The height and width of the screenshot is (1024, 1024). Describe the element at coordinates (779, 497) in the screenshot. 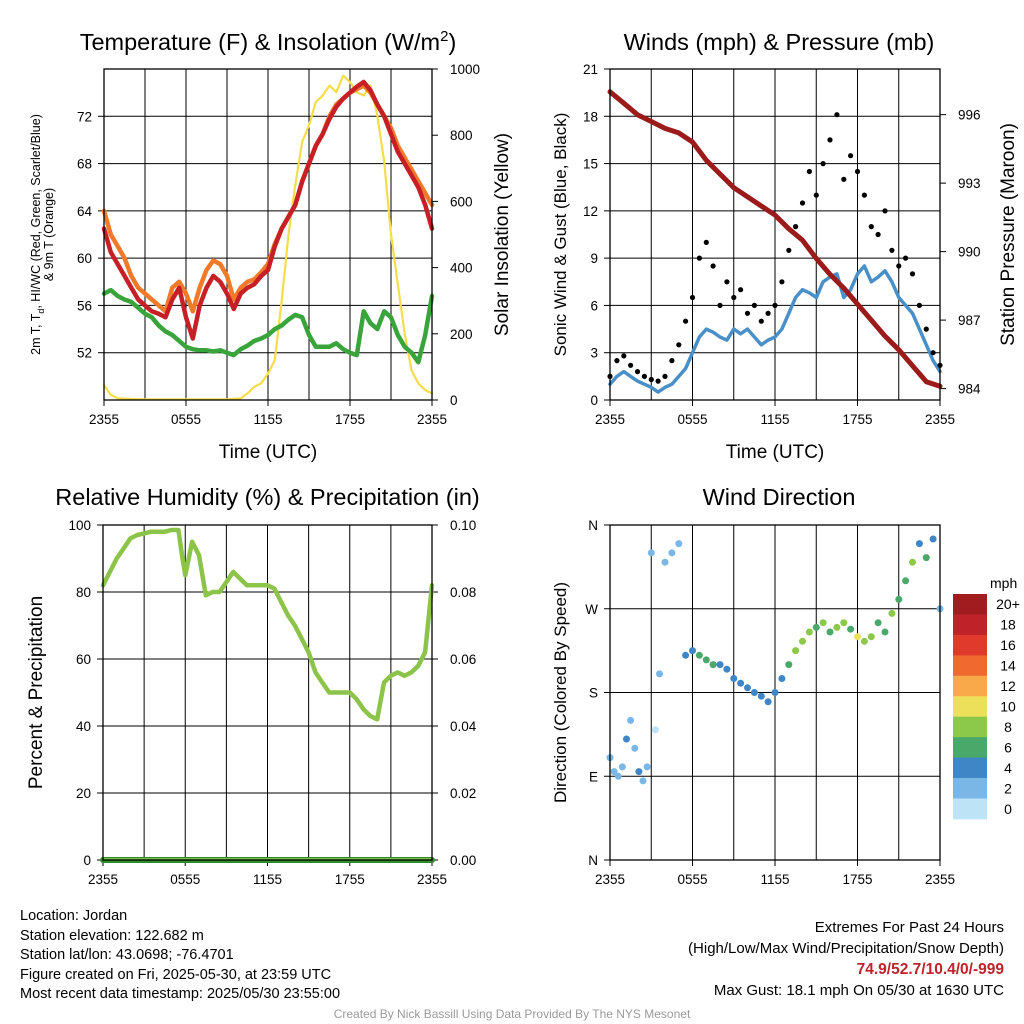

I see `chart-title: Wind Direction` at that location.